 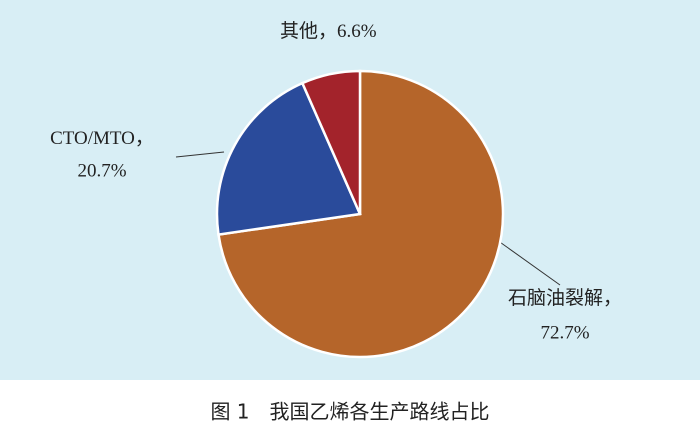 I want to click on caption: 图 1 我国乙烯各生产路线占比, so click(x=349, y=412).